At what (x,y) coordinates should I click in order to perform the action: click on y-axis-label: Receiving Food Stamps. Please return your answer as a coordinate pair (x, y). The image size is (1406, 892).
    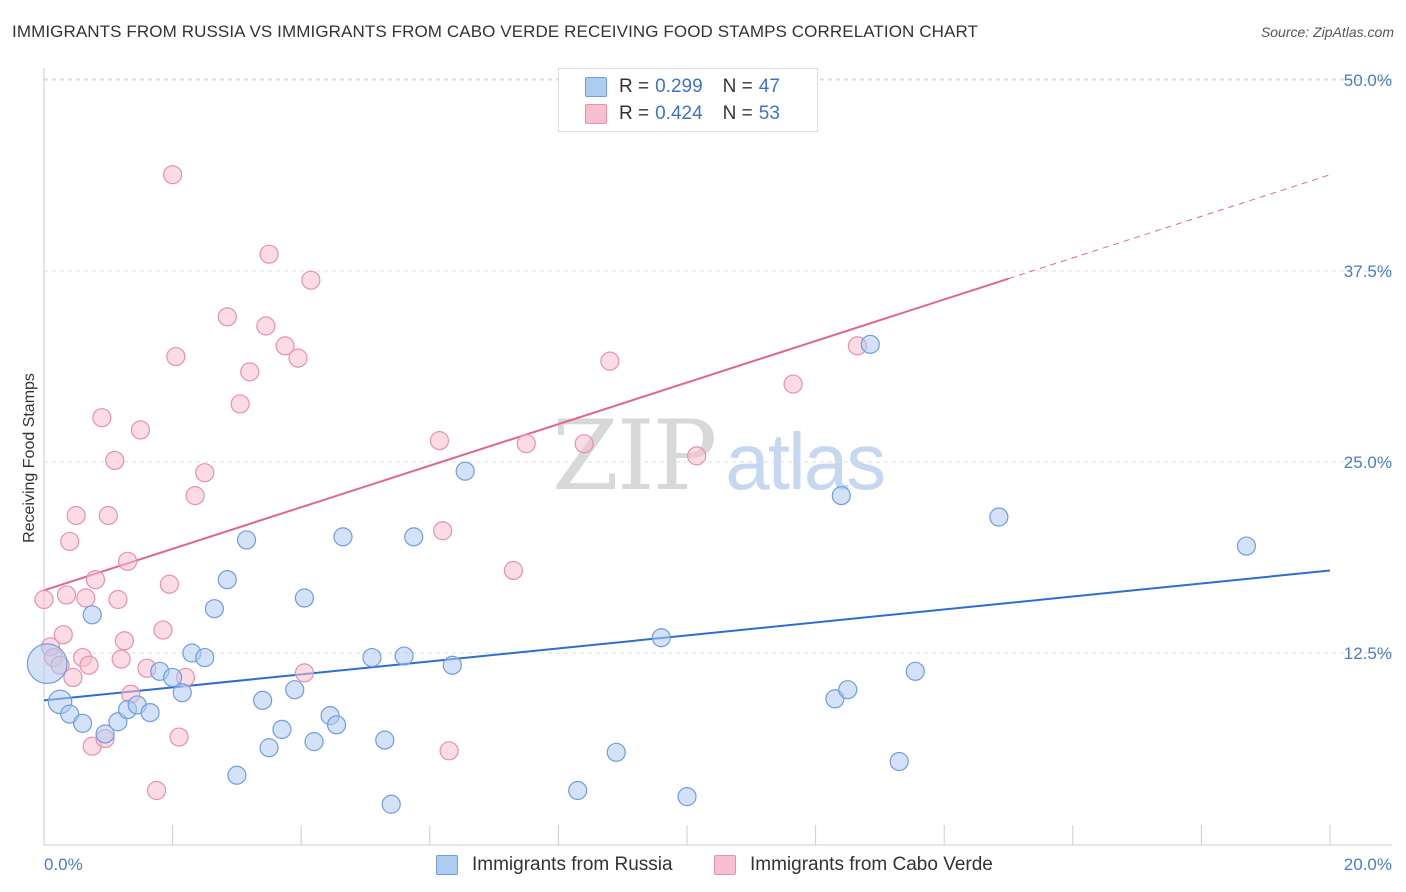
    Looking at the image, I should click on (29, 458).